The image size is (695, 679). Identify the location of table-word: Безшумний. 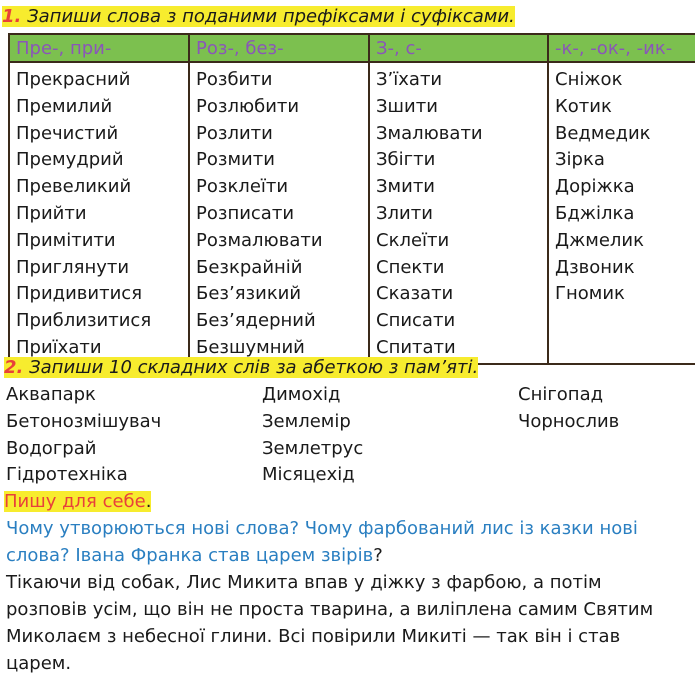
(250, 347).